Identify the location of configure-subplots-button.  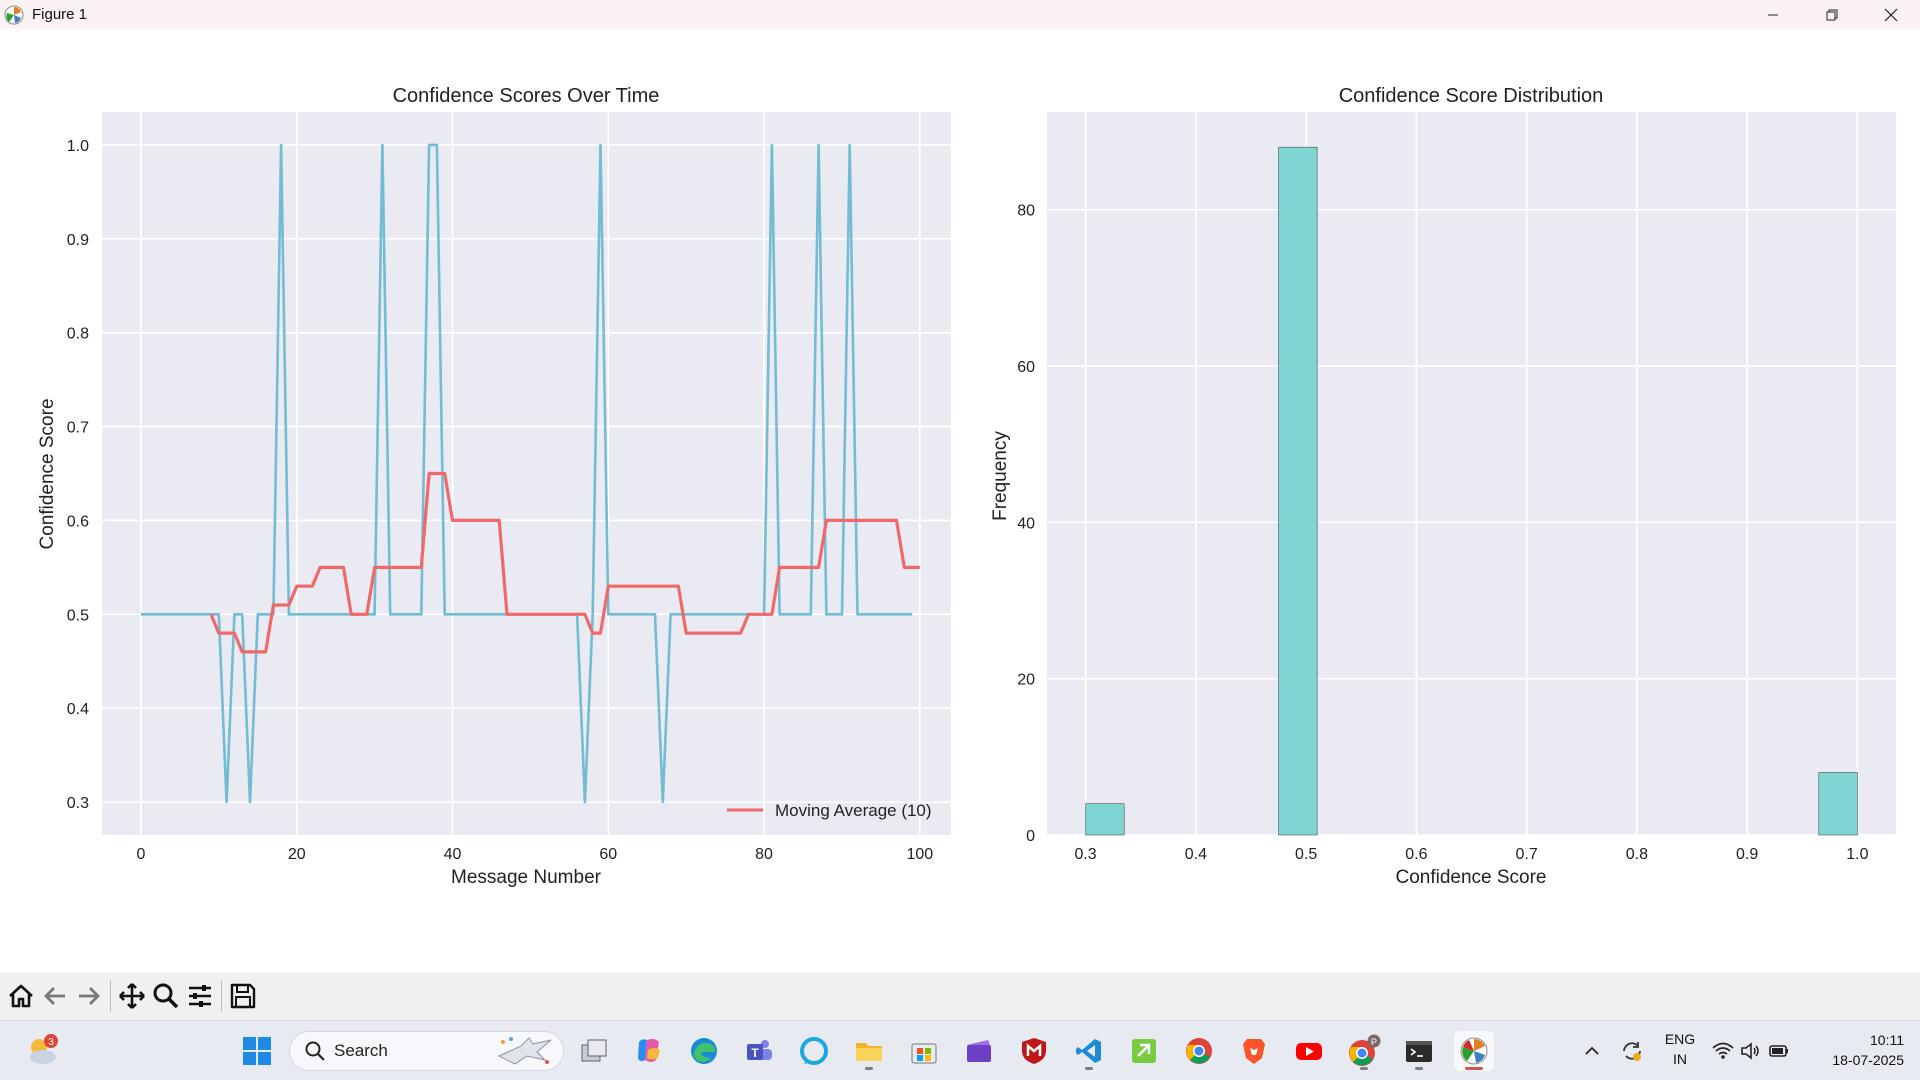
(200, 996).